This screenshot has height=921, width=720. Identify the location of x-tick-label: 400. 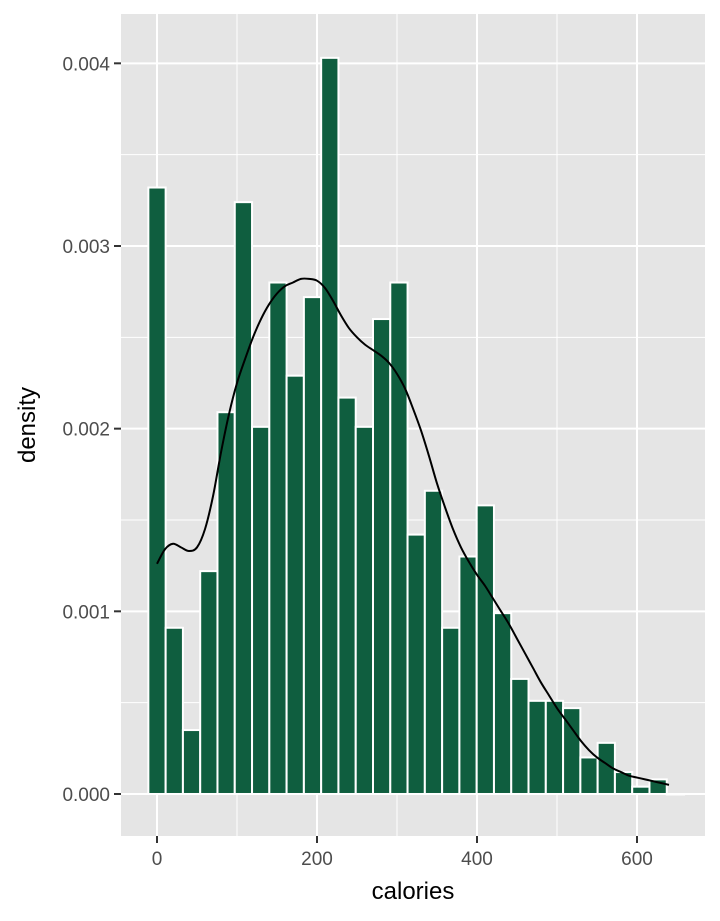
(477, 859).